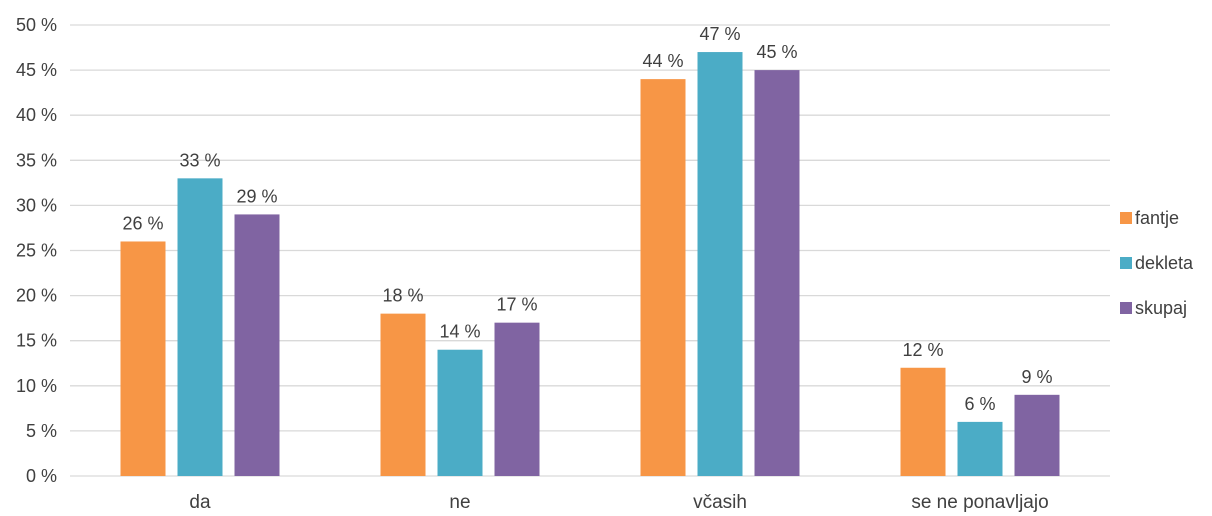 The height and width of the screenshot is (516, 1212). Describe the element at coordinates (516, 305) in the screenshot. I see `data-label: 17 %` at that location.